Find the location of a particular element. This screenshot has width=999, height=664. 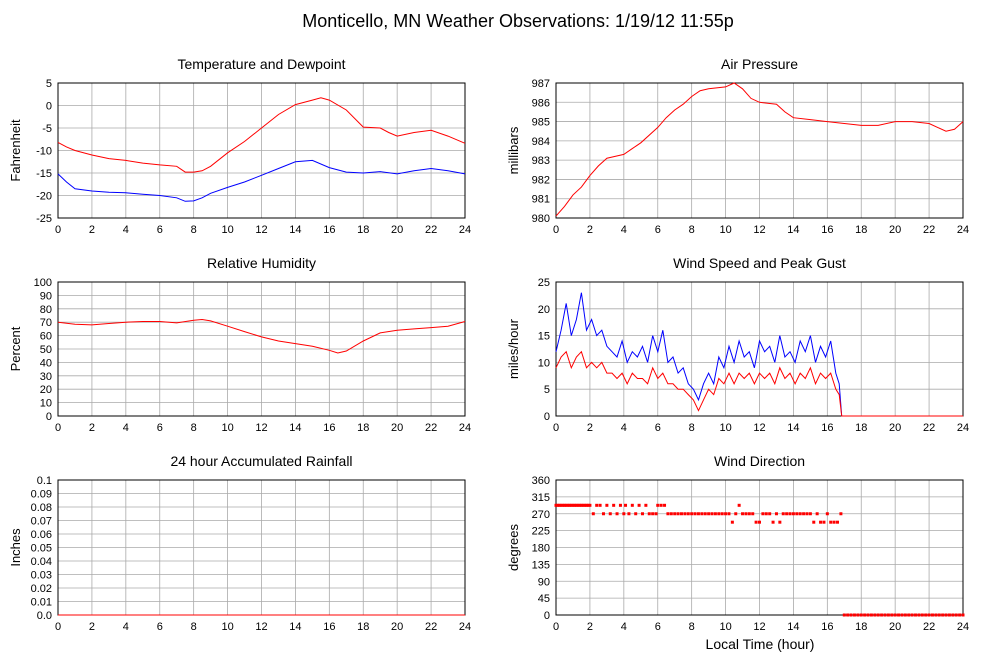

y-tick-label: -25 is located at coordinates (44, 219).